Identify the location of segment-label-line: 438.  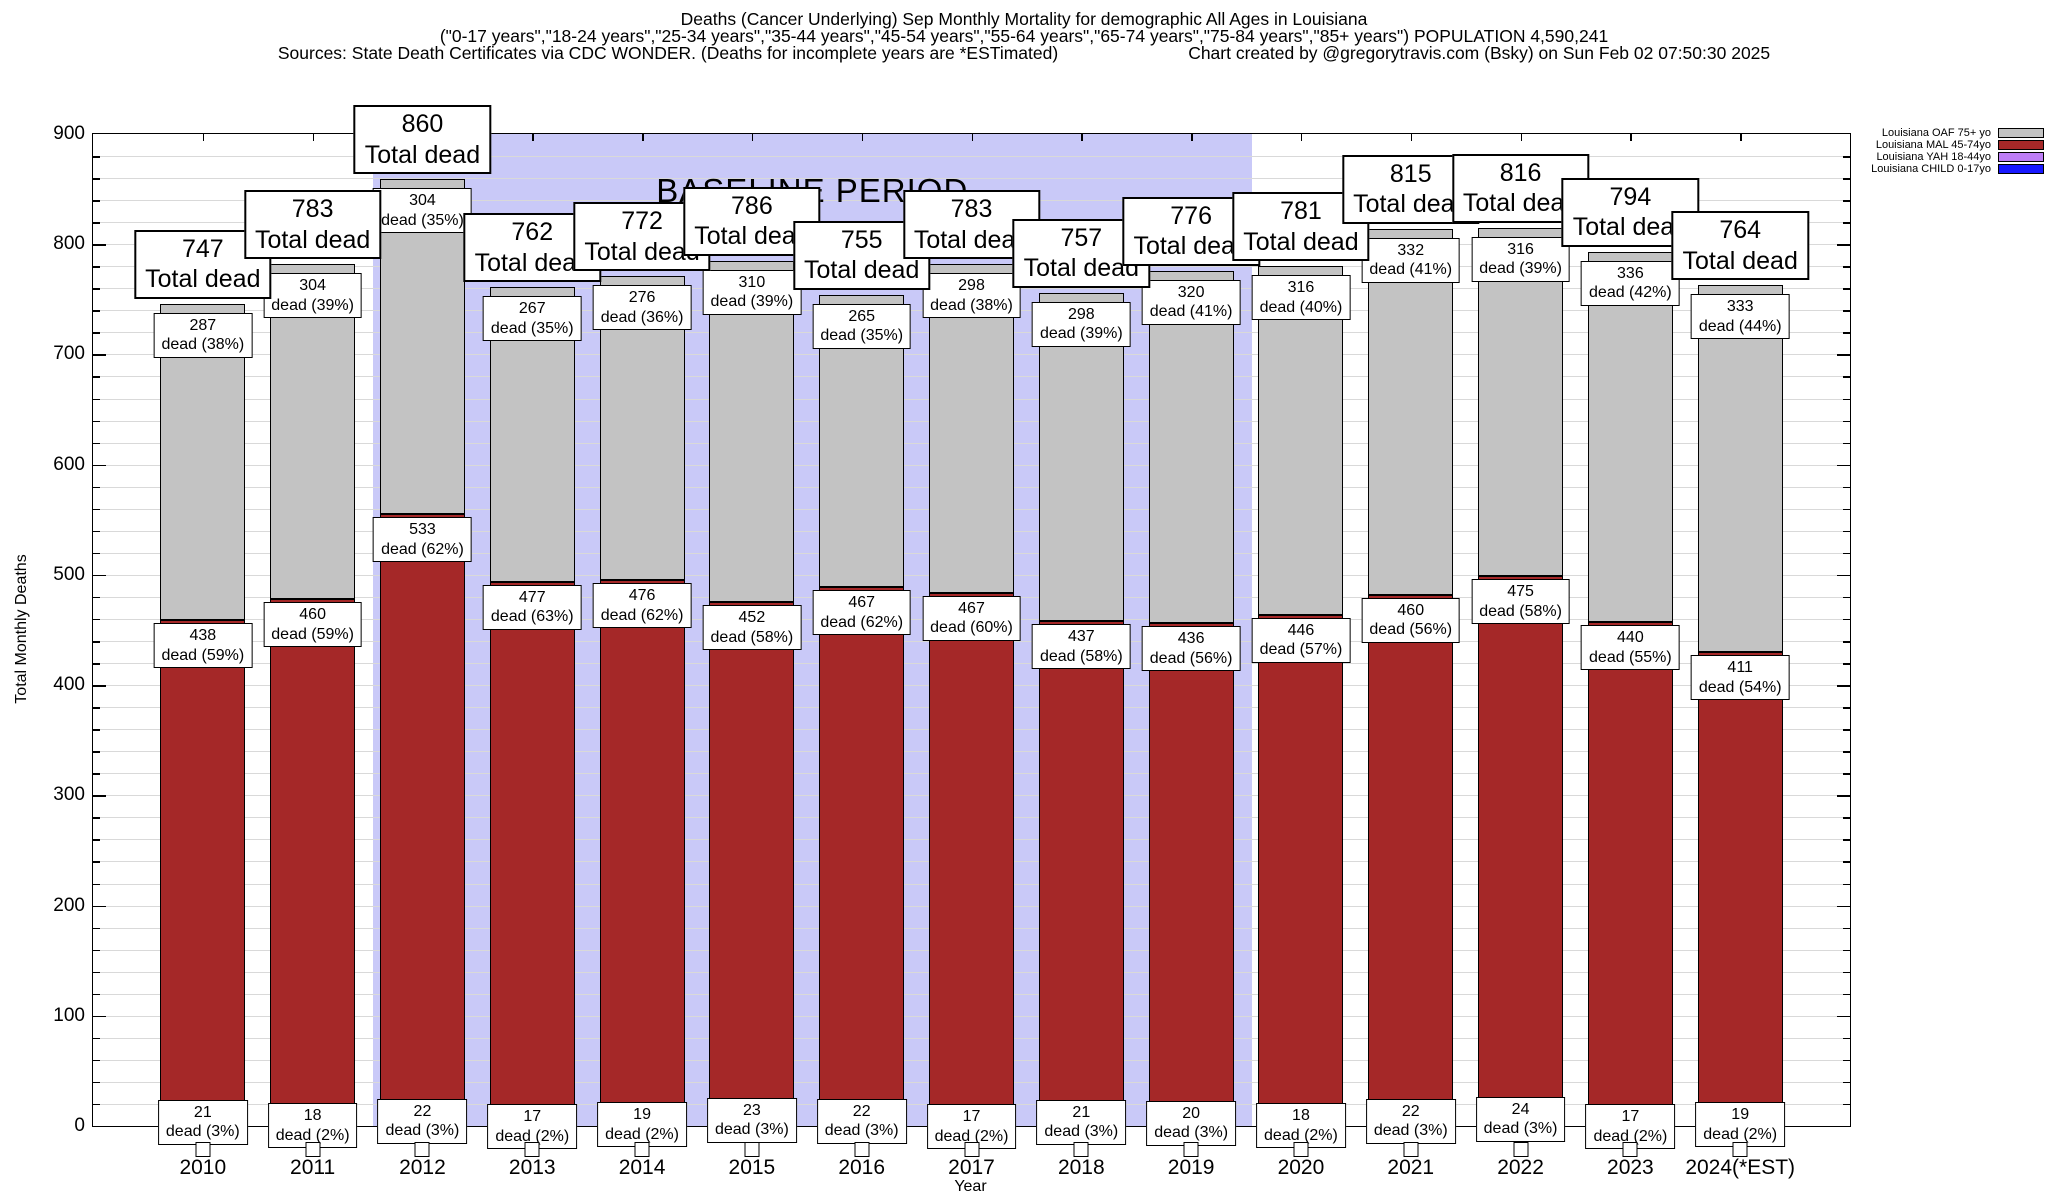
(203, 636).